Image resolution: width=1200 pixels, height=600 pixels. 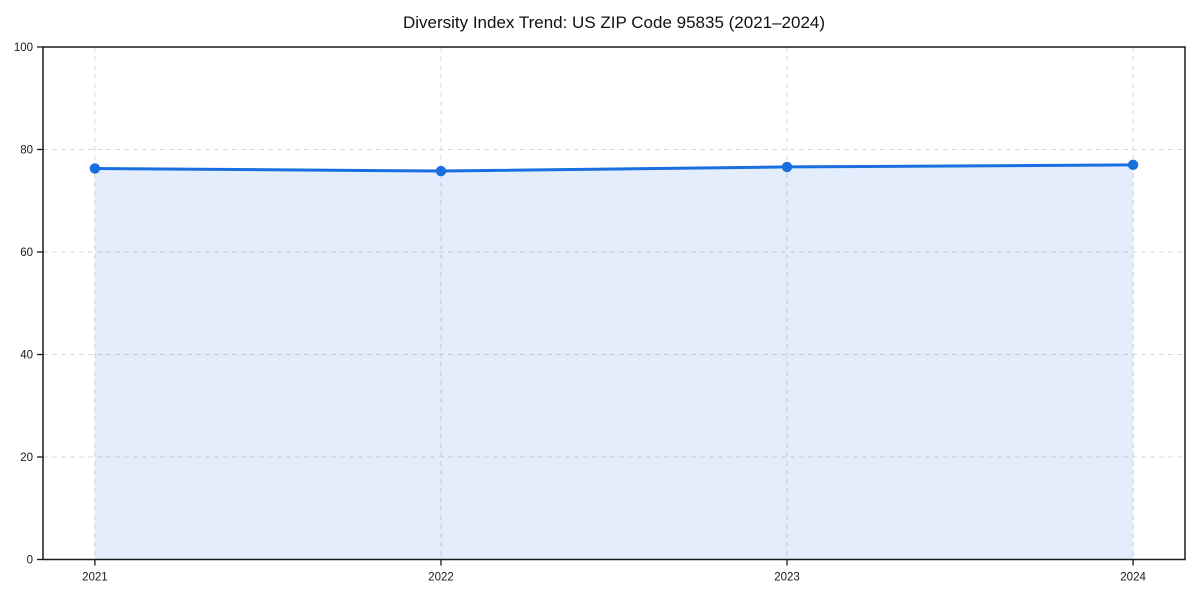 What do you see at coordinates (441, 578) in the screenshot?
I see `x-tick-label: 2022` at bounding box center [441, 578].